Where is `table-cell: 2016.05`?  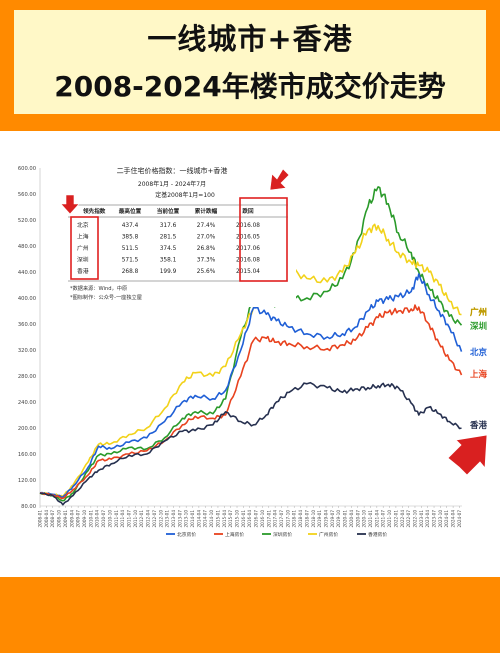 table-cell: 2016.05 is located at coordinates (248, 238).